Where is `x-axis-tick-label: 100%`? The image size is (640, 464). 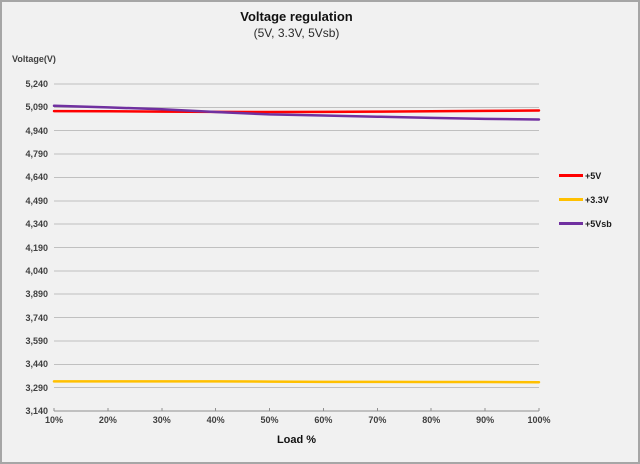
x-axis-tick-label: 100% is located at coordinates (539, 420).